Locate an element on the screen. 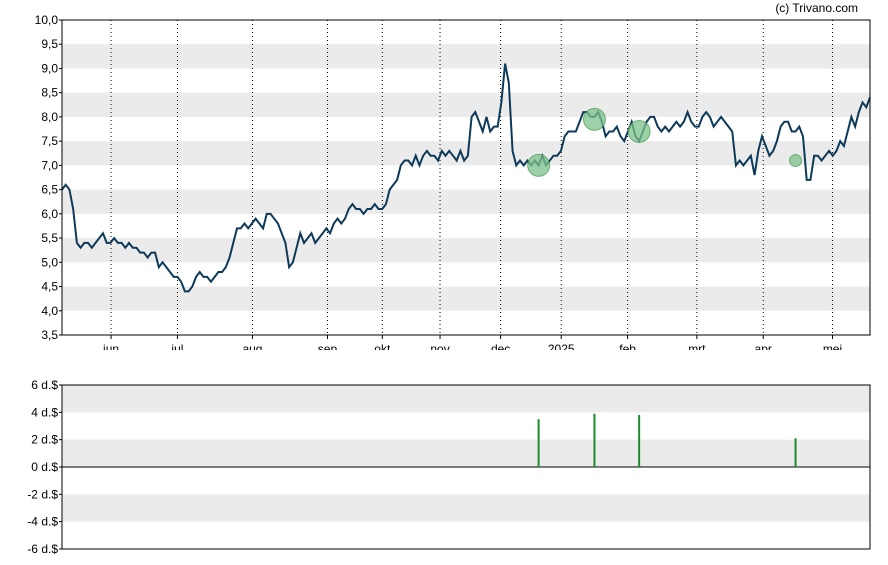 The width and height of the screenshot is (888, 565). price-x-tick: feb is located at coordinates (627, 346).